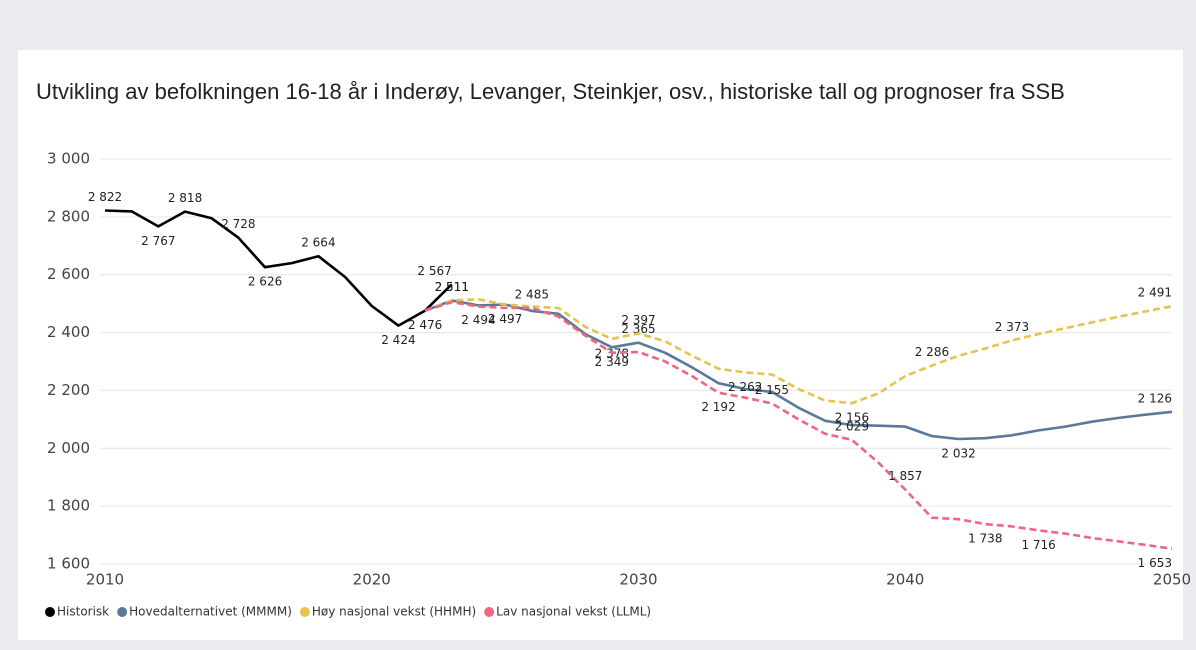  I want to click on data-label: 2 485, so click(532, 294).